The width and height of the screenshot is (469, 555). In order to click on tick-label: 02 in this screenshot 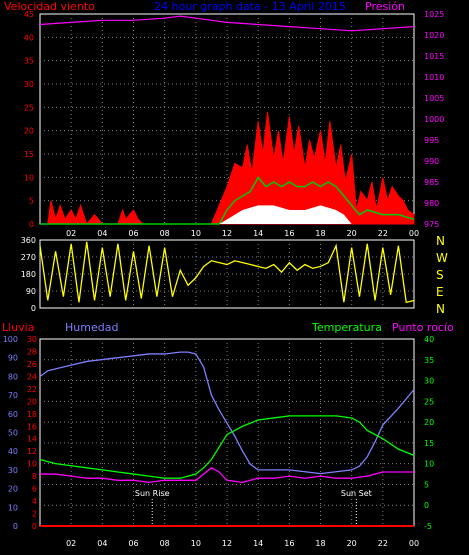, I will do `click(71, 233)`.